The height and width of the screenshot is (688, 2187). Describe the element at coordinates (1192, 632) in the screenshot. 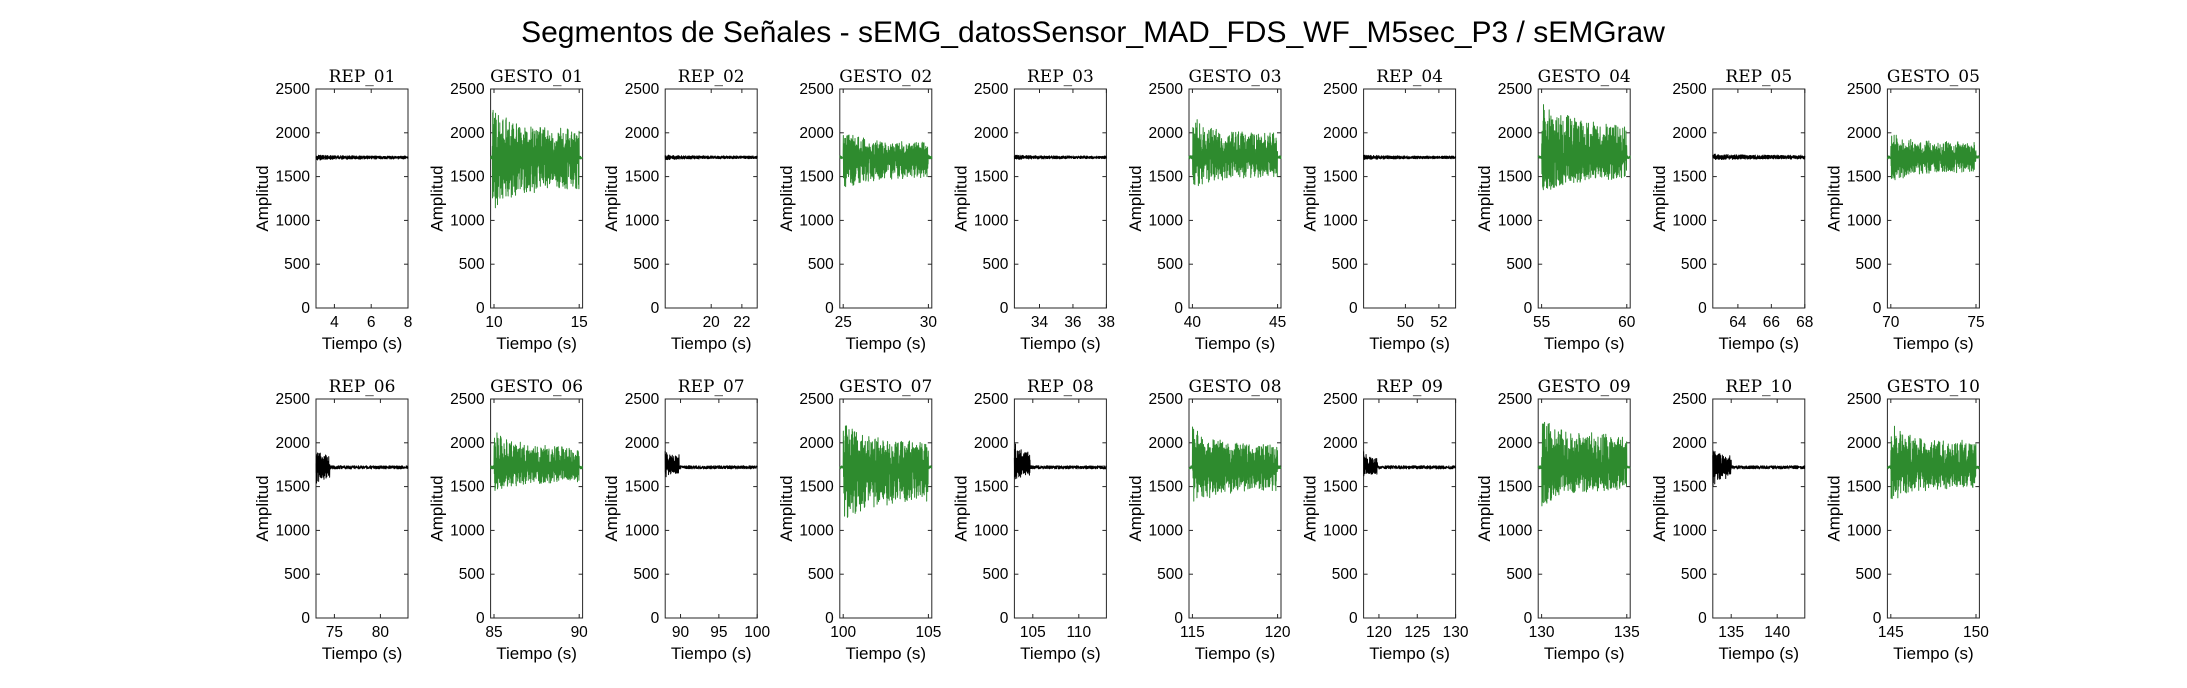

I see `x-tick-label: 115` at that location.